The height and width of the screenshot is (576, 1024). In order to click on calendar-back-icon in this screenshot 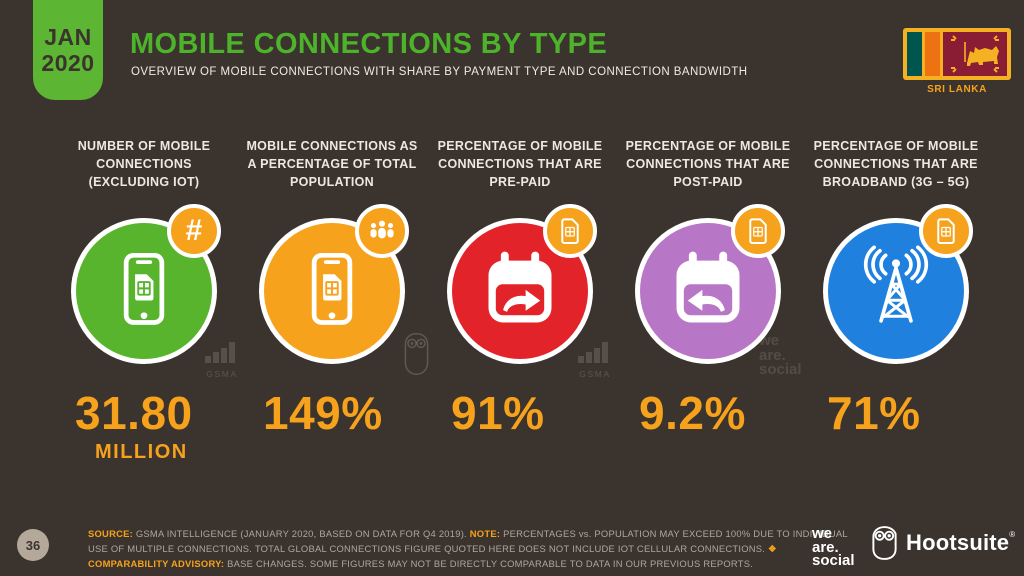, I will do `click(708, 287)`.